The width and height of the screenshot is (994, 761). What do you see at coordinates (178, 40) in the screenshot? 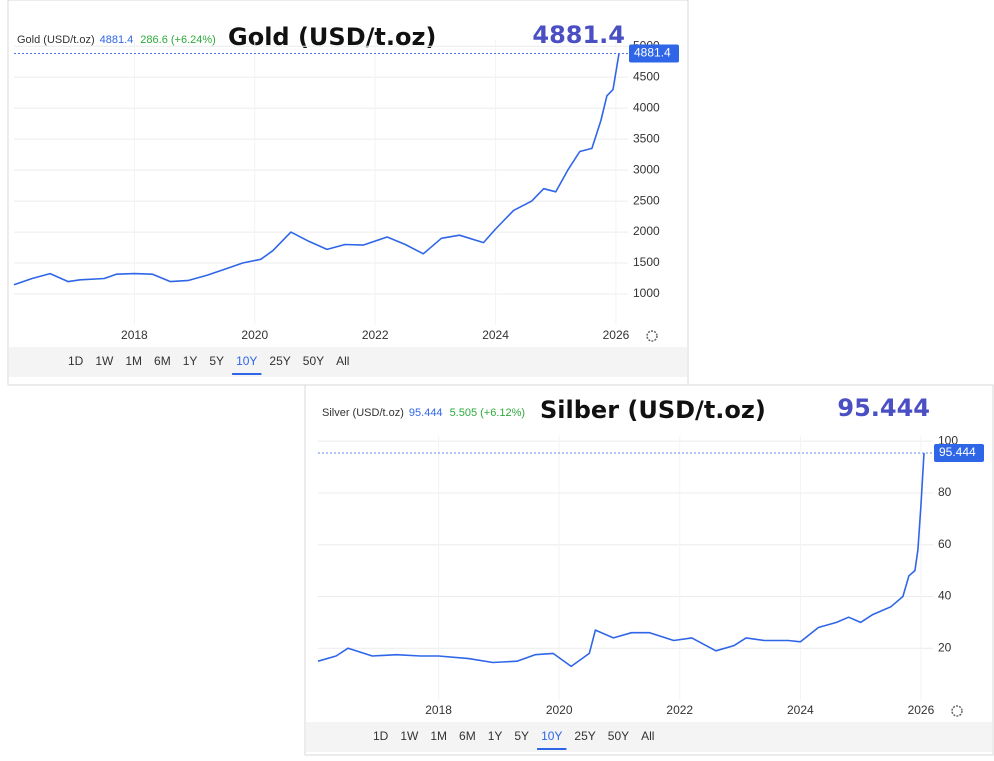
I see `change-label: 286.6 (+6.24%)` at bounding box center [178, 40].